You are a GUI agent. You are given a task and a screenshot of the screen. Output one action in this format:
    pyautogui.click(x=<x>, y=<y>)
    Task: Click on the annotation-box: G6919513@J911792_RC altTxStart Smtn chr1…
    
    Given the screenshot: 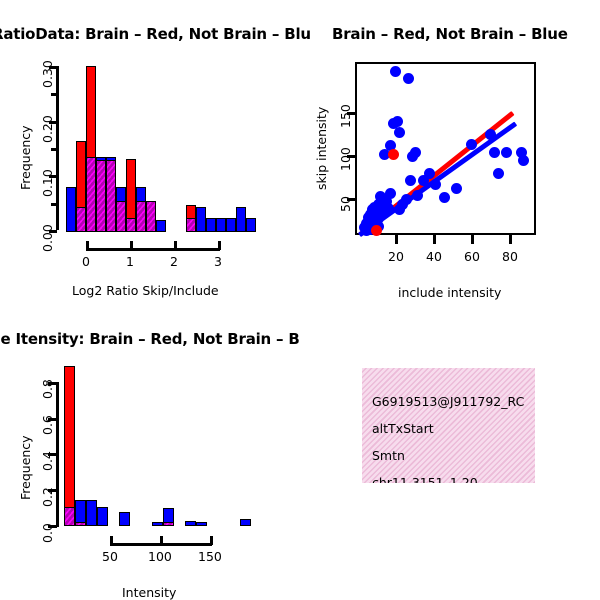 What is the action you would take?
    pyautogui.click(x=448, y=425)
    